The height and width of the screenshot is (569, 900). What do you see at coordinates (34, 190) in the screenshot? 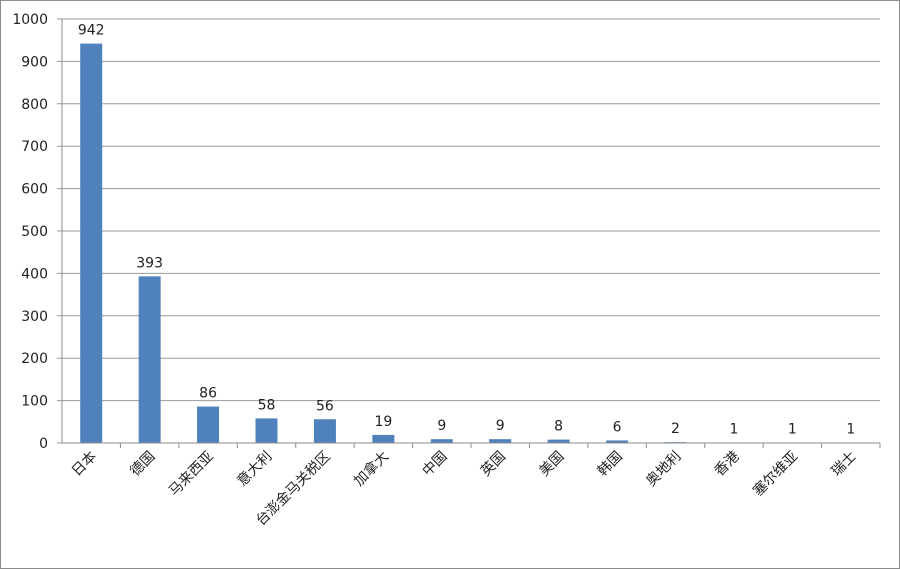
I see `y-tick-label: 600` at bounding box center [34, 190].